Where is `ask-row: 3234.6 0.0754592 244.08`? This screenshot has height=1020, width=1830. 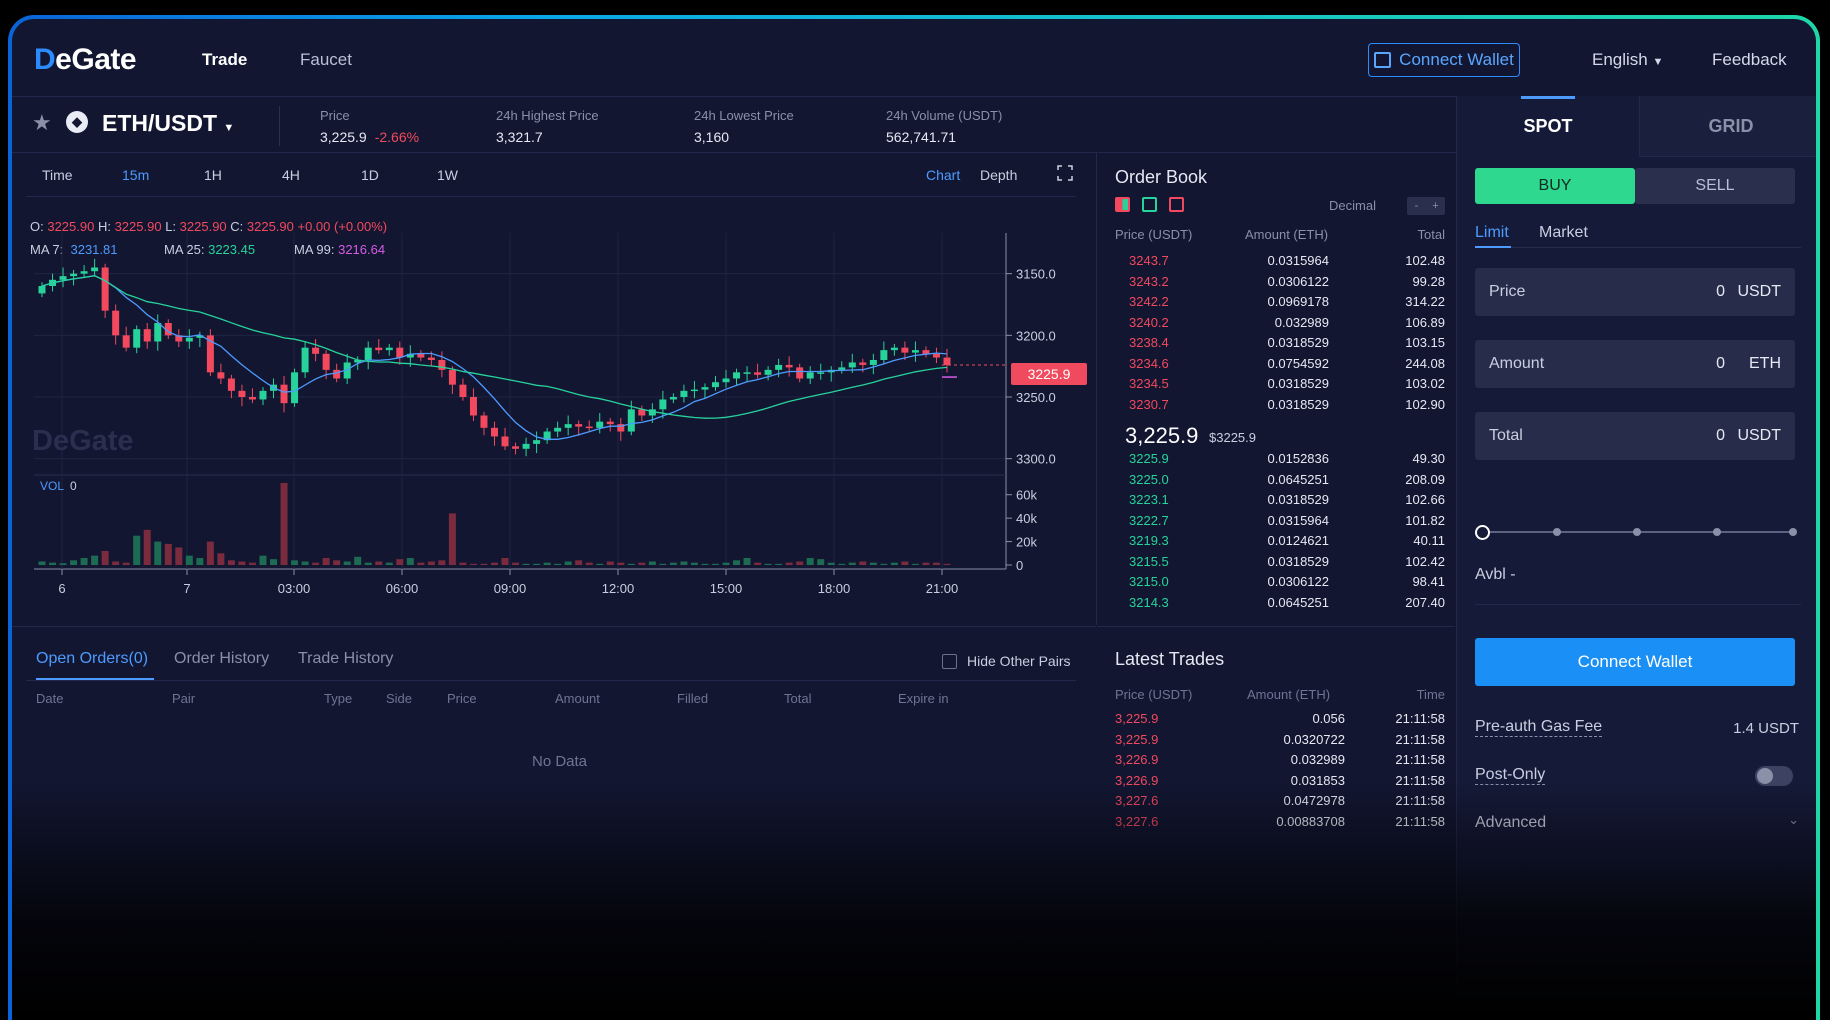 ask-row: 3234.6 0.0754592 244.08 is located at coordinates (1276, 366).